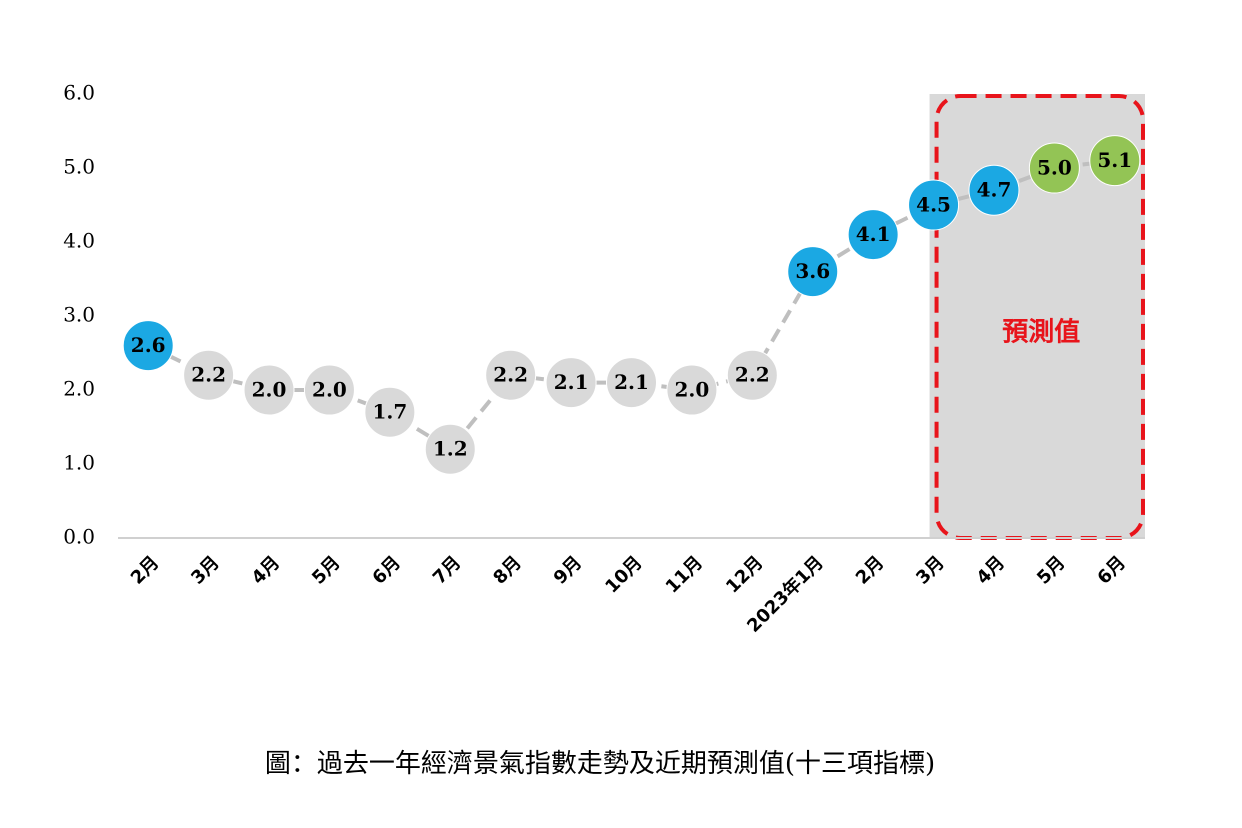 This screenshot has width=1242, height=828. What do you see at coordinates (623, 574) in the screenshot?
I see `x-tick-label: 10月` at bounding box center [623, 574].